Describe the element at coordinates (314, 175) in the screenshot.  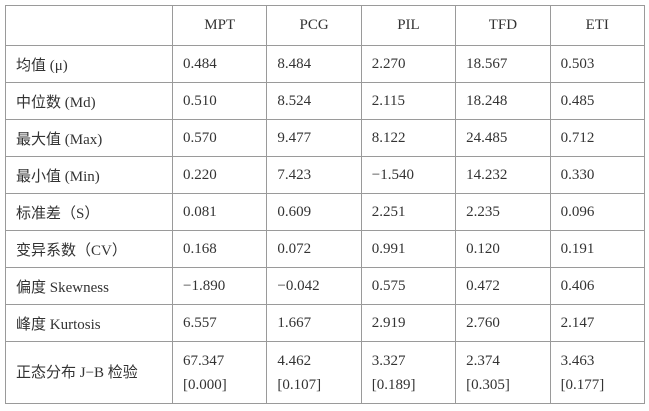
I see `table-cell: 7.423` at that location.